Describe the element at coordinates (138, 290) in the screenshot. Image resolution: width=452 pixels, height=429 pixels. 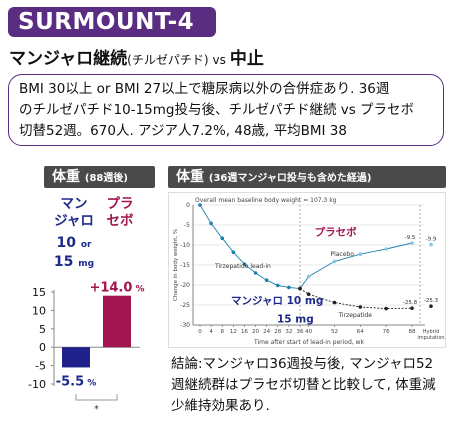
I see `placebo-pct: %` at that location.